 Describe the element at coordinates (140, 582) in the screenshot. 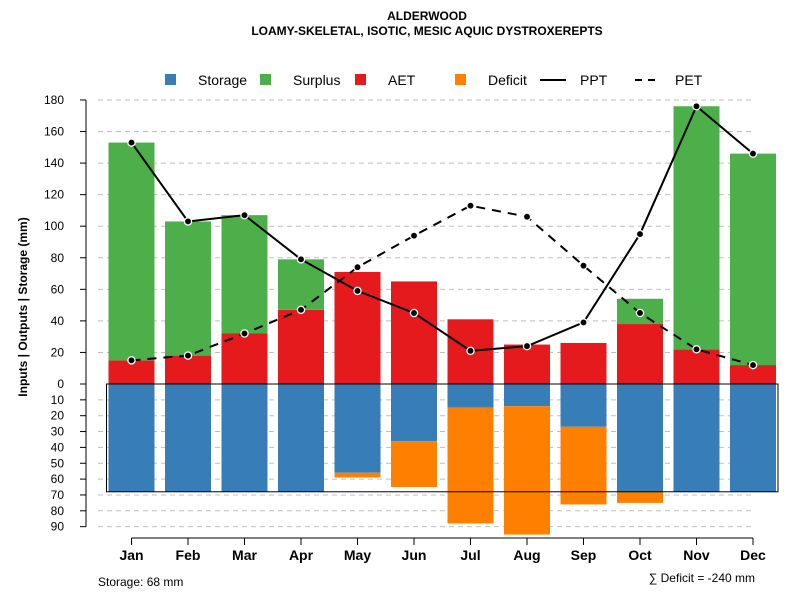

I see `storage-note: Storage: 68 mm` at that location.